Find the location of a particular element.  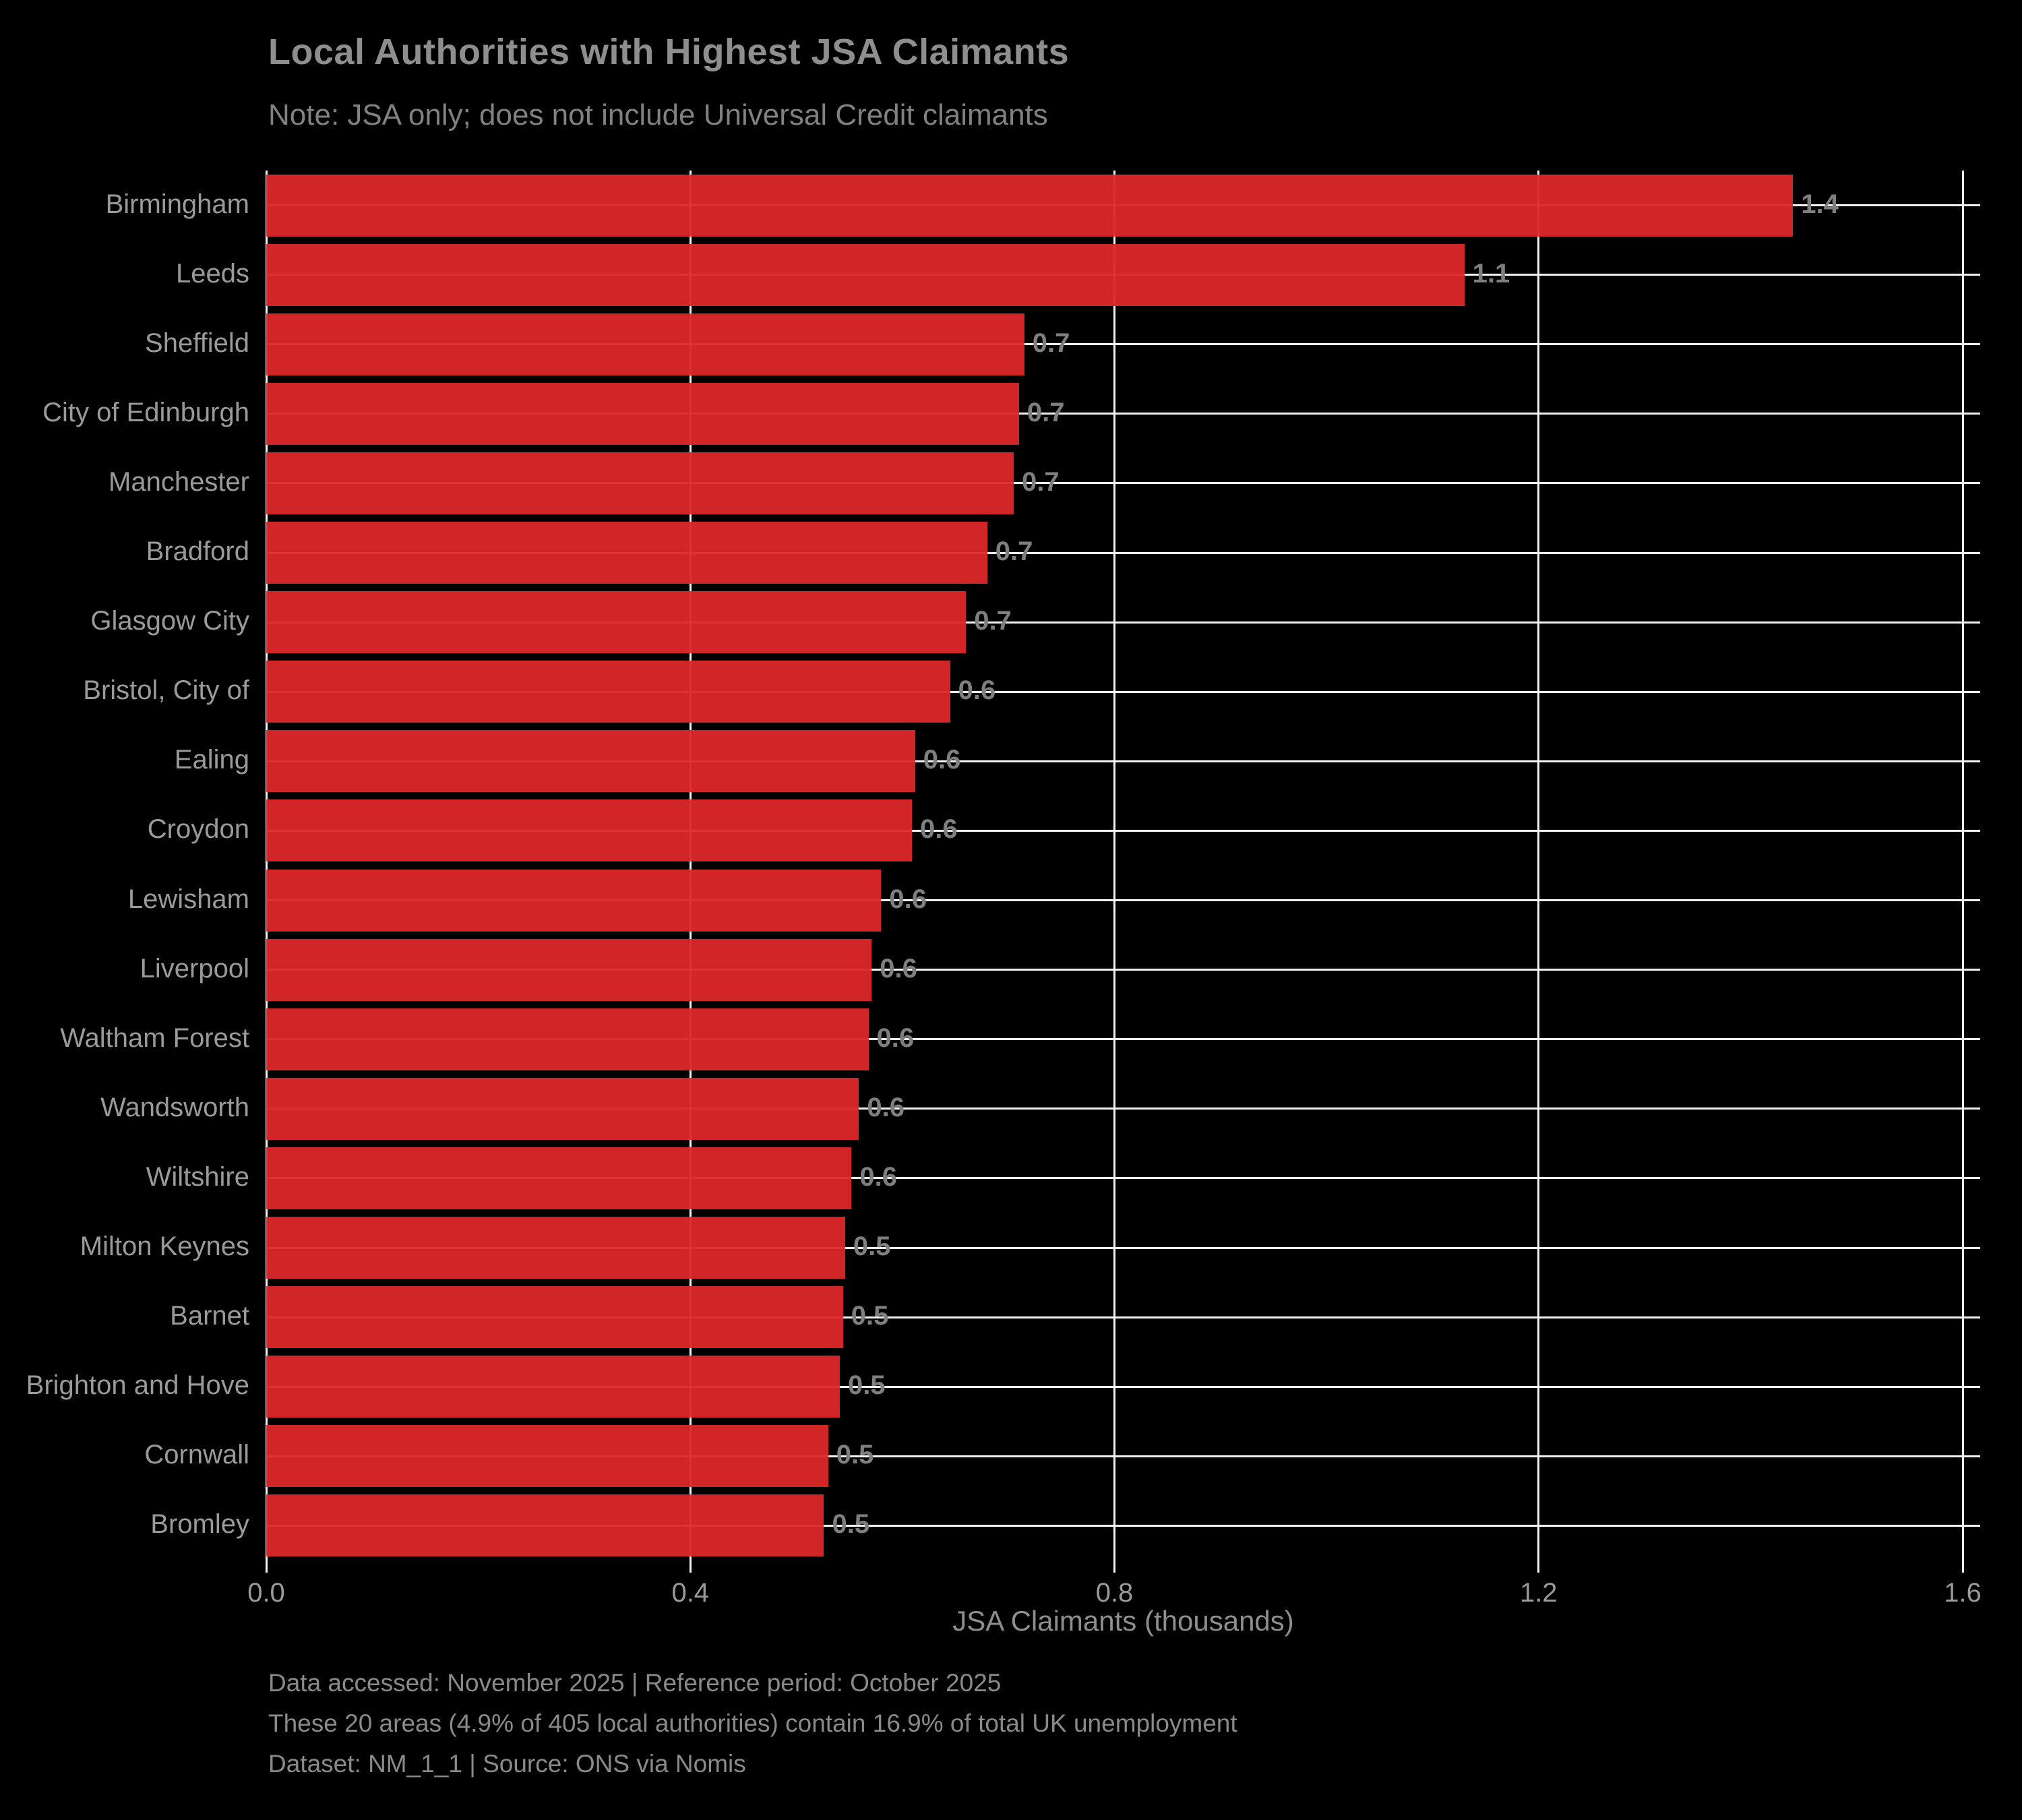

bar-bromley is located at coordinates (545, 1526).